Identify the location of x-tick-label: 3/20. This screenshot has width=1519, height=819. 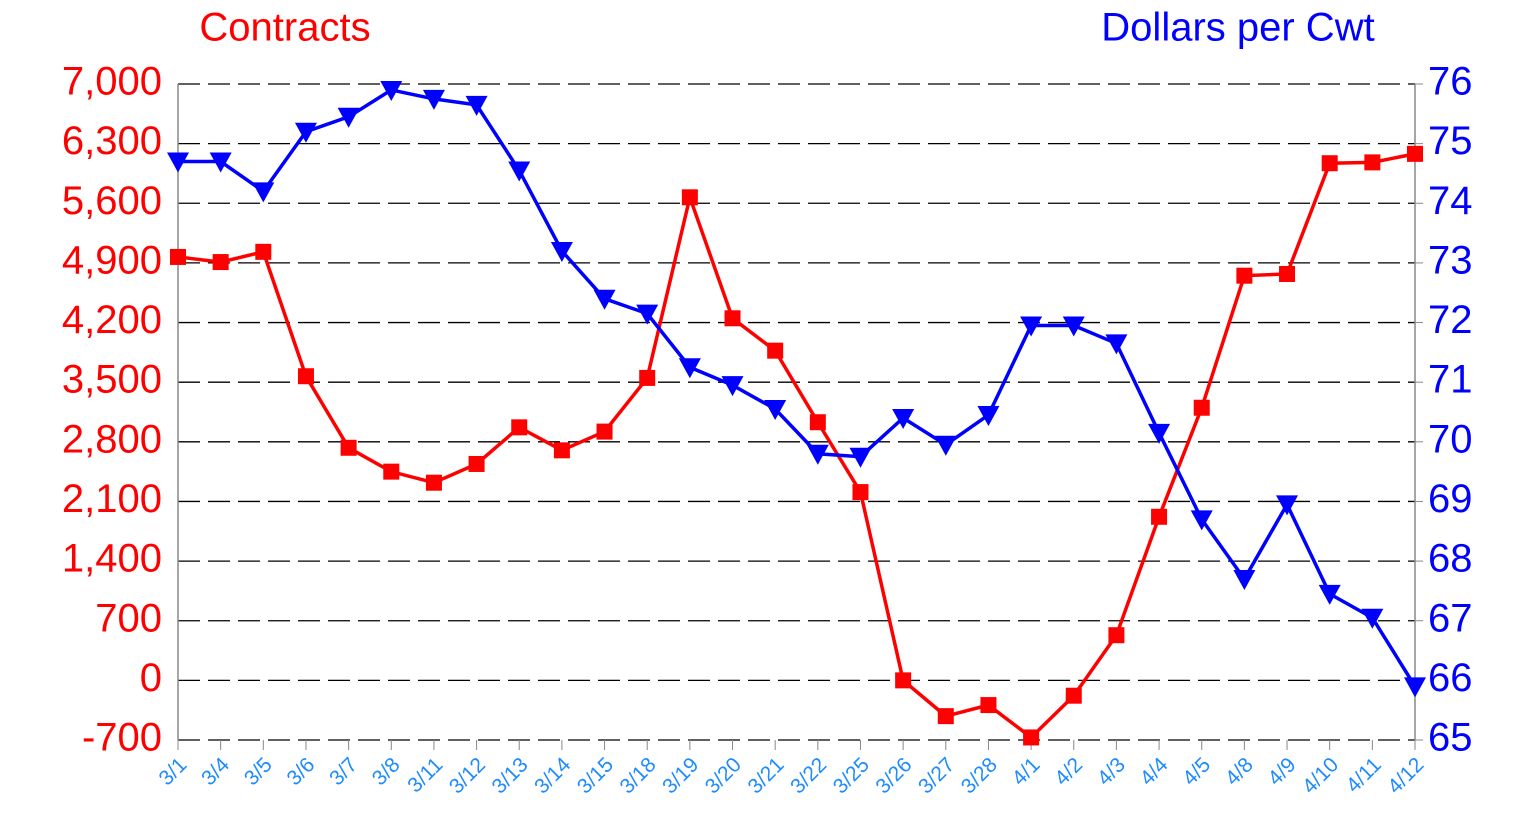
(723, 775).